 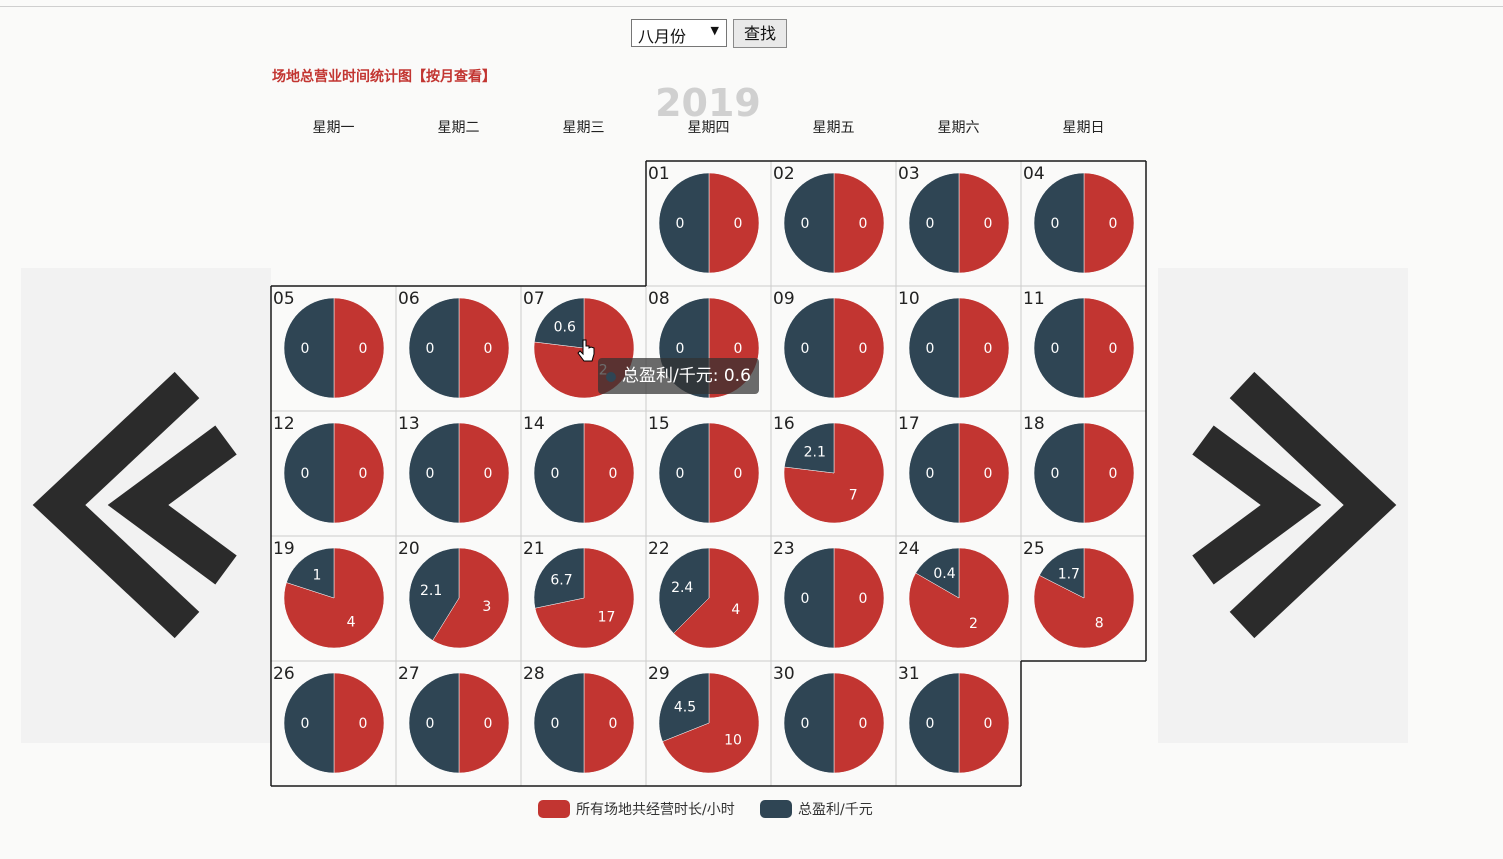 What do you see at coordinates (784, 424) in the screenshot?
I see `day-number: 16` at bounding box center [784, 424].